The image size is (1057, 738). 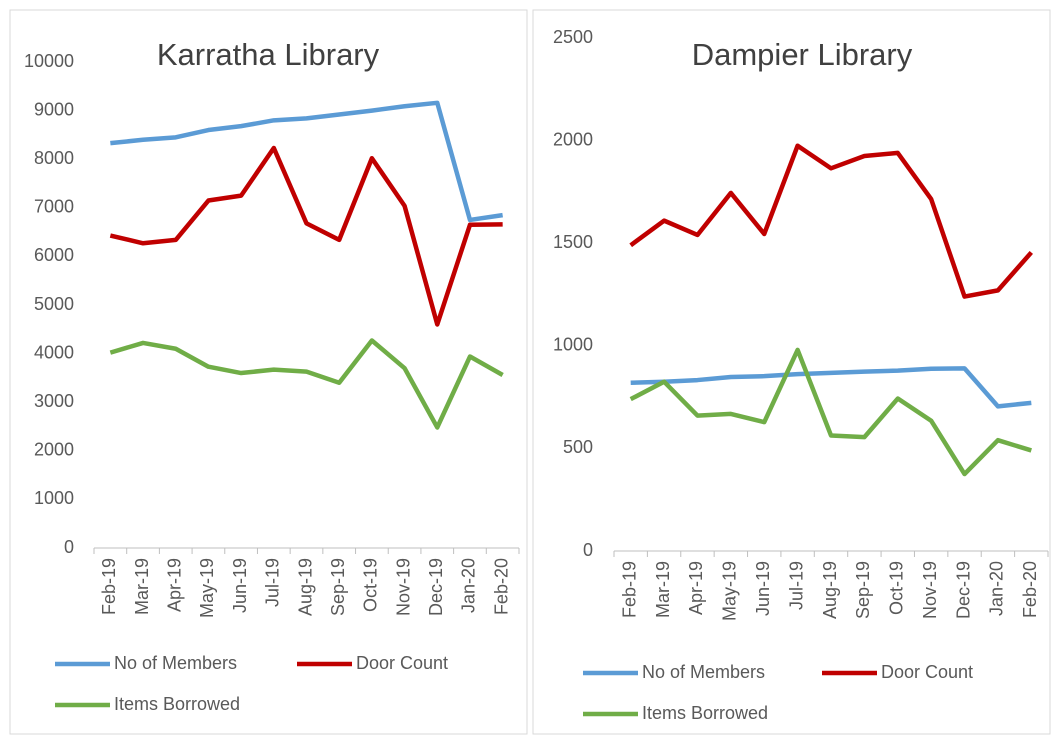 I want to click on y-tick-label: 1500, so click(x=573, y=242).